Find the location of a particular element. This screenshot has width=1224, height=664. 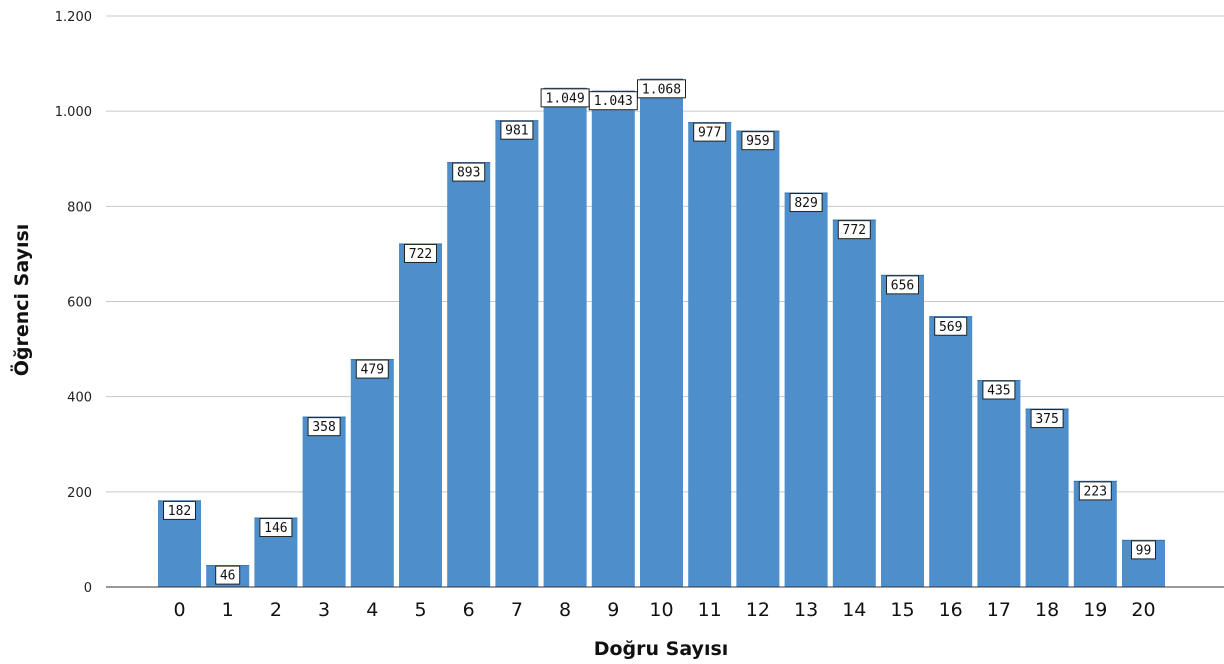

data-label: 569 is located at coordinates (950, 327).